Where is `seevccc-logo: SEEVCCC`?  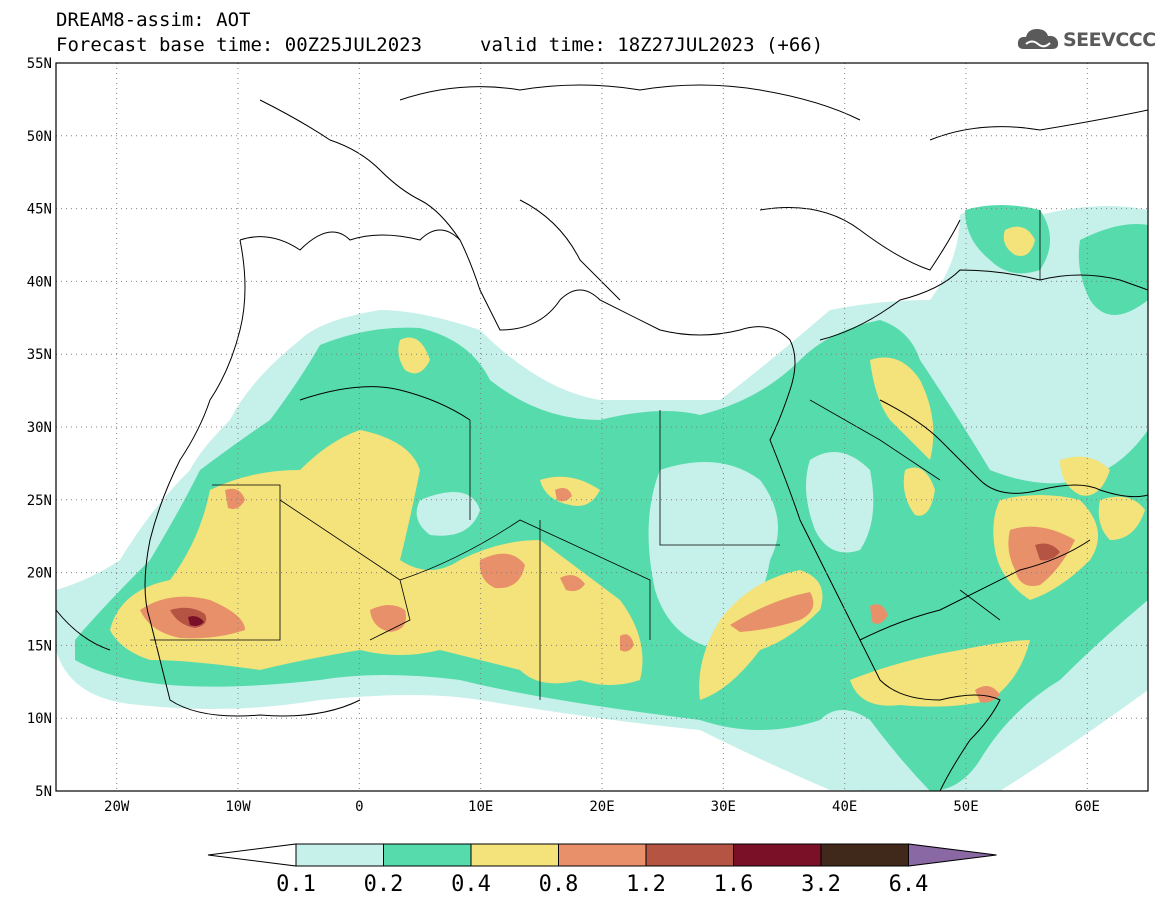
seevccc-logo: SEEVCCC is located at coordinates (1086, 41).